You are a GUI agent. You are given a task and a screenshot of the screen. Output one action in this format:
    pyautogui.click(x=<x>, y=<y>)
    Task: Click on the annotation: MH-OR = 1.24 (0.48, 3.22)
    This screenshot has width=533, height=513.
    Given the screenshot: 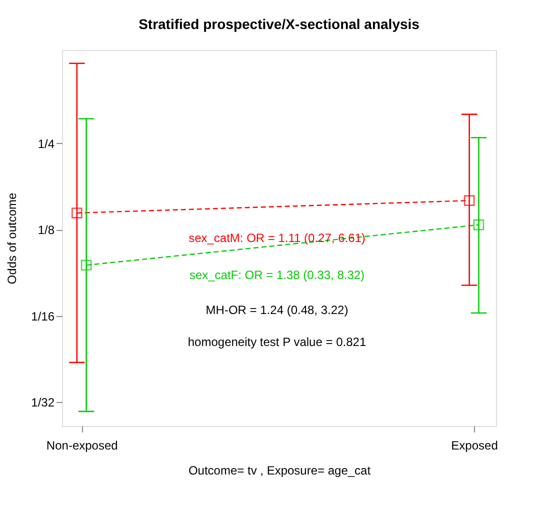 What is the action you would take?
    pyautogui.click(x=277, y=310)
    